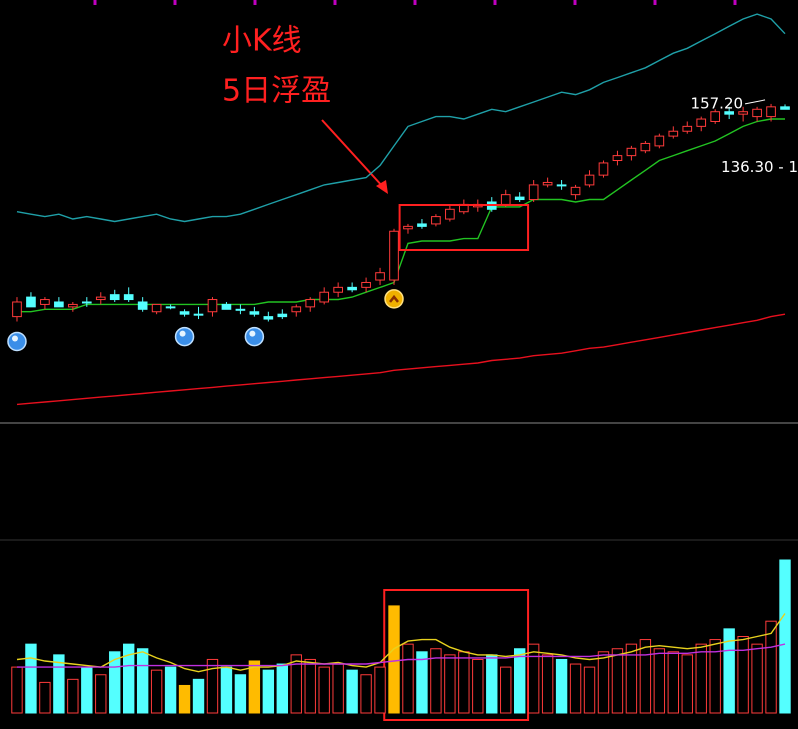  I want to click on range-label: 136.30 - 136, so click(759, 167).